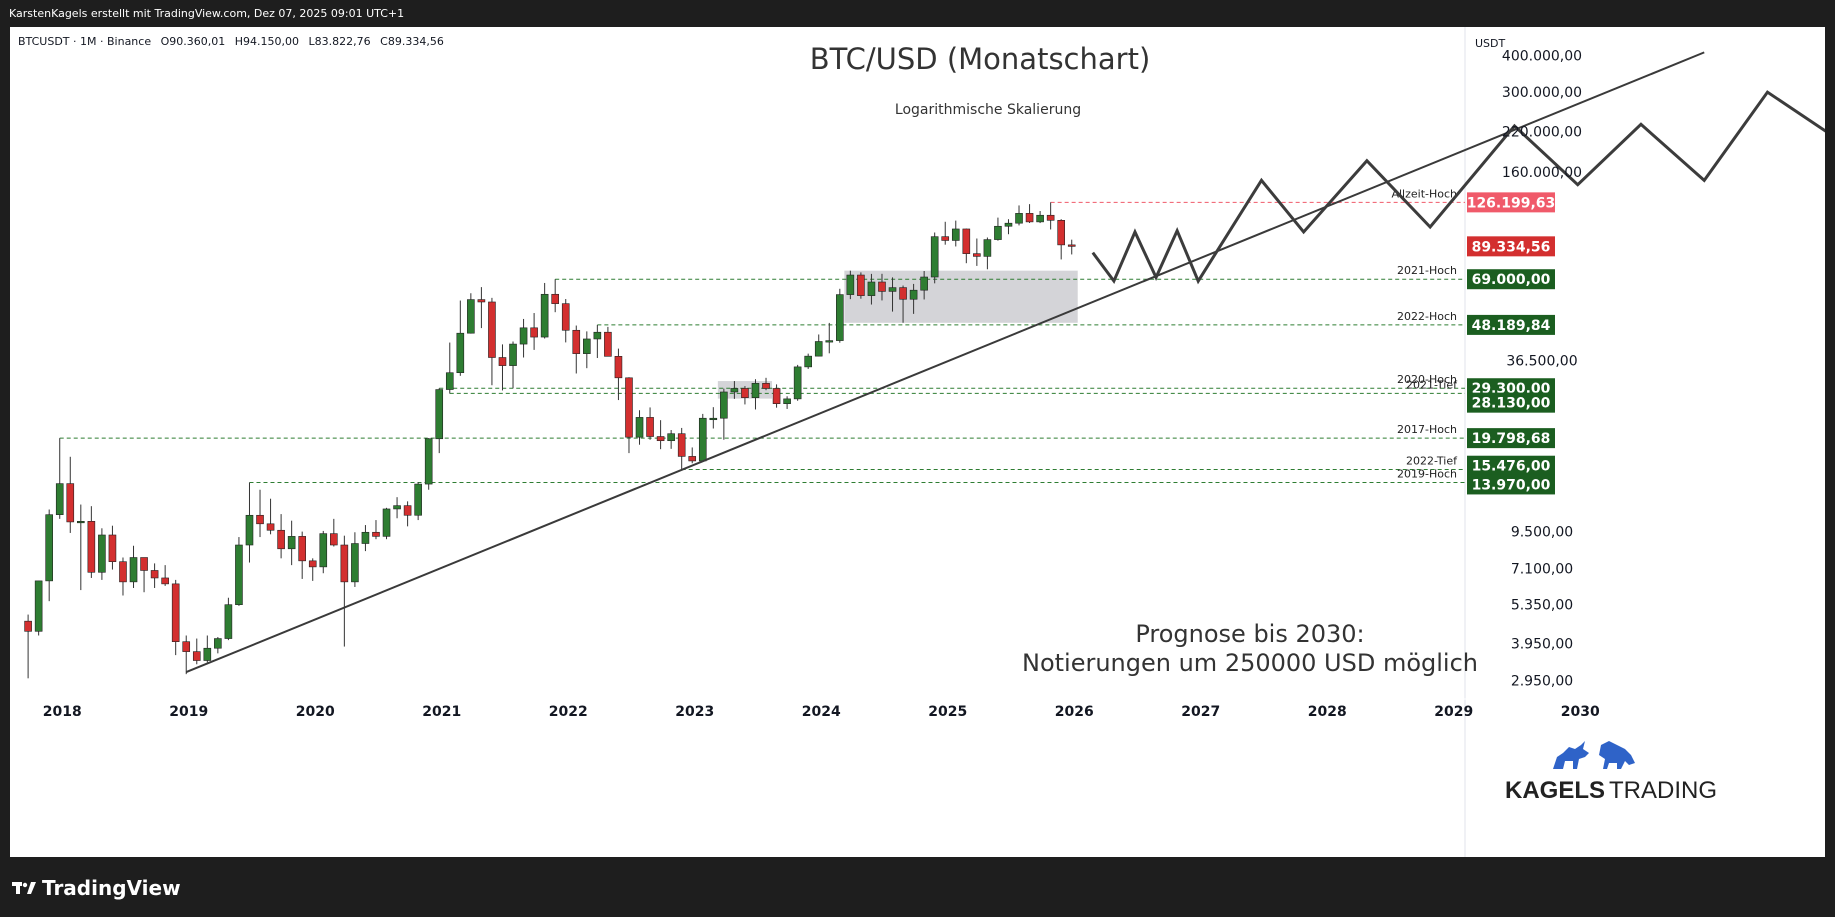 The image size is (1835, 917). Describe the element at coordinates (96, 888) in the screenshot. I see `tradingview-logo: TradingView` at that location.